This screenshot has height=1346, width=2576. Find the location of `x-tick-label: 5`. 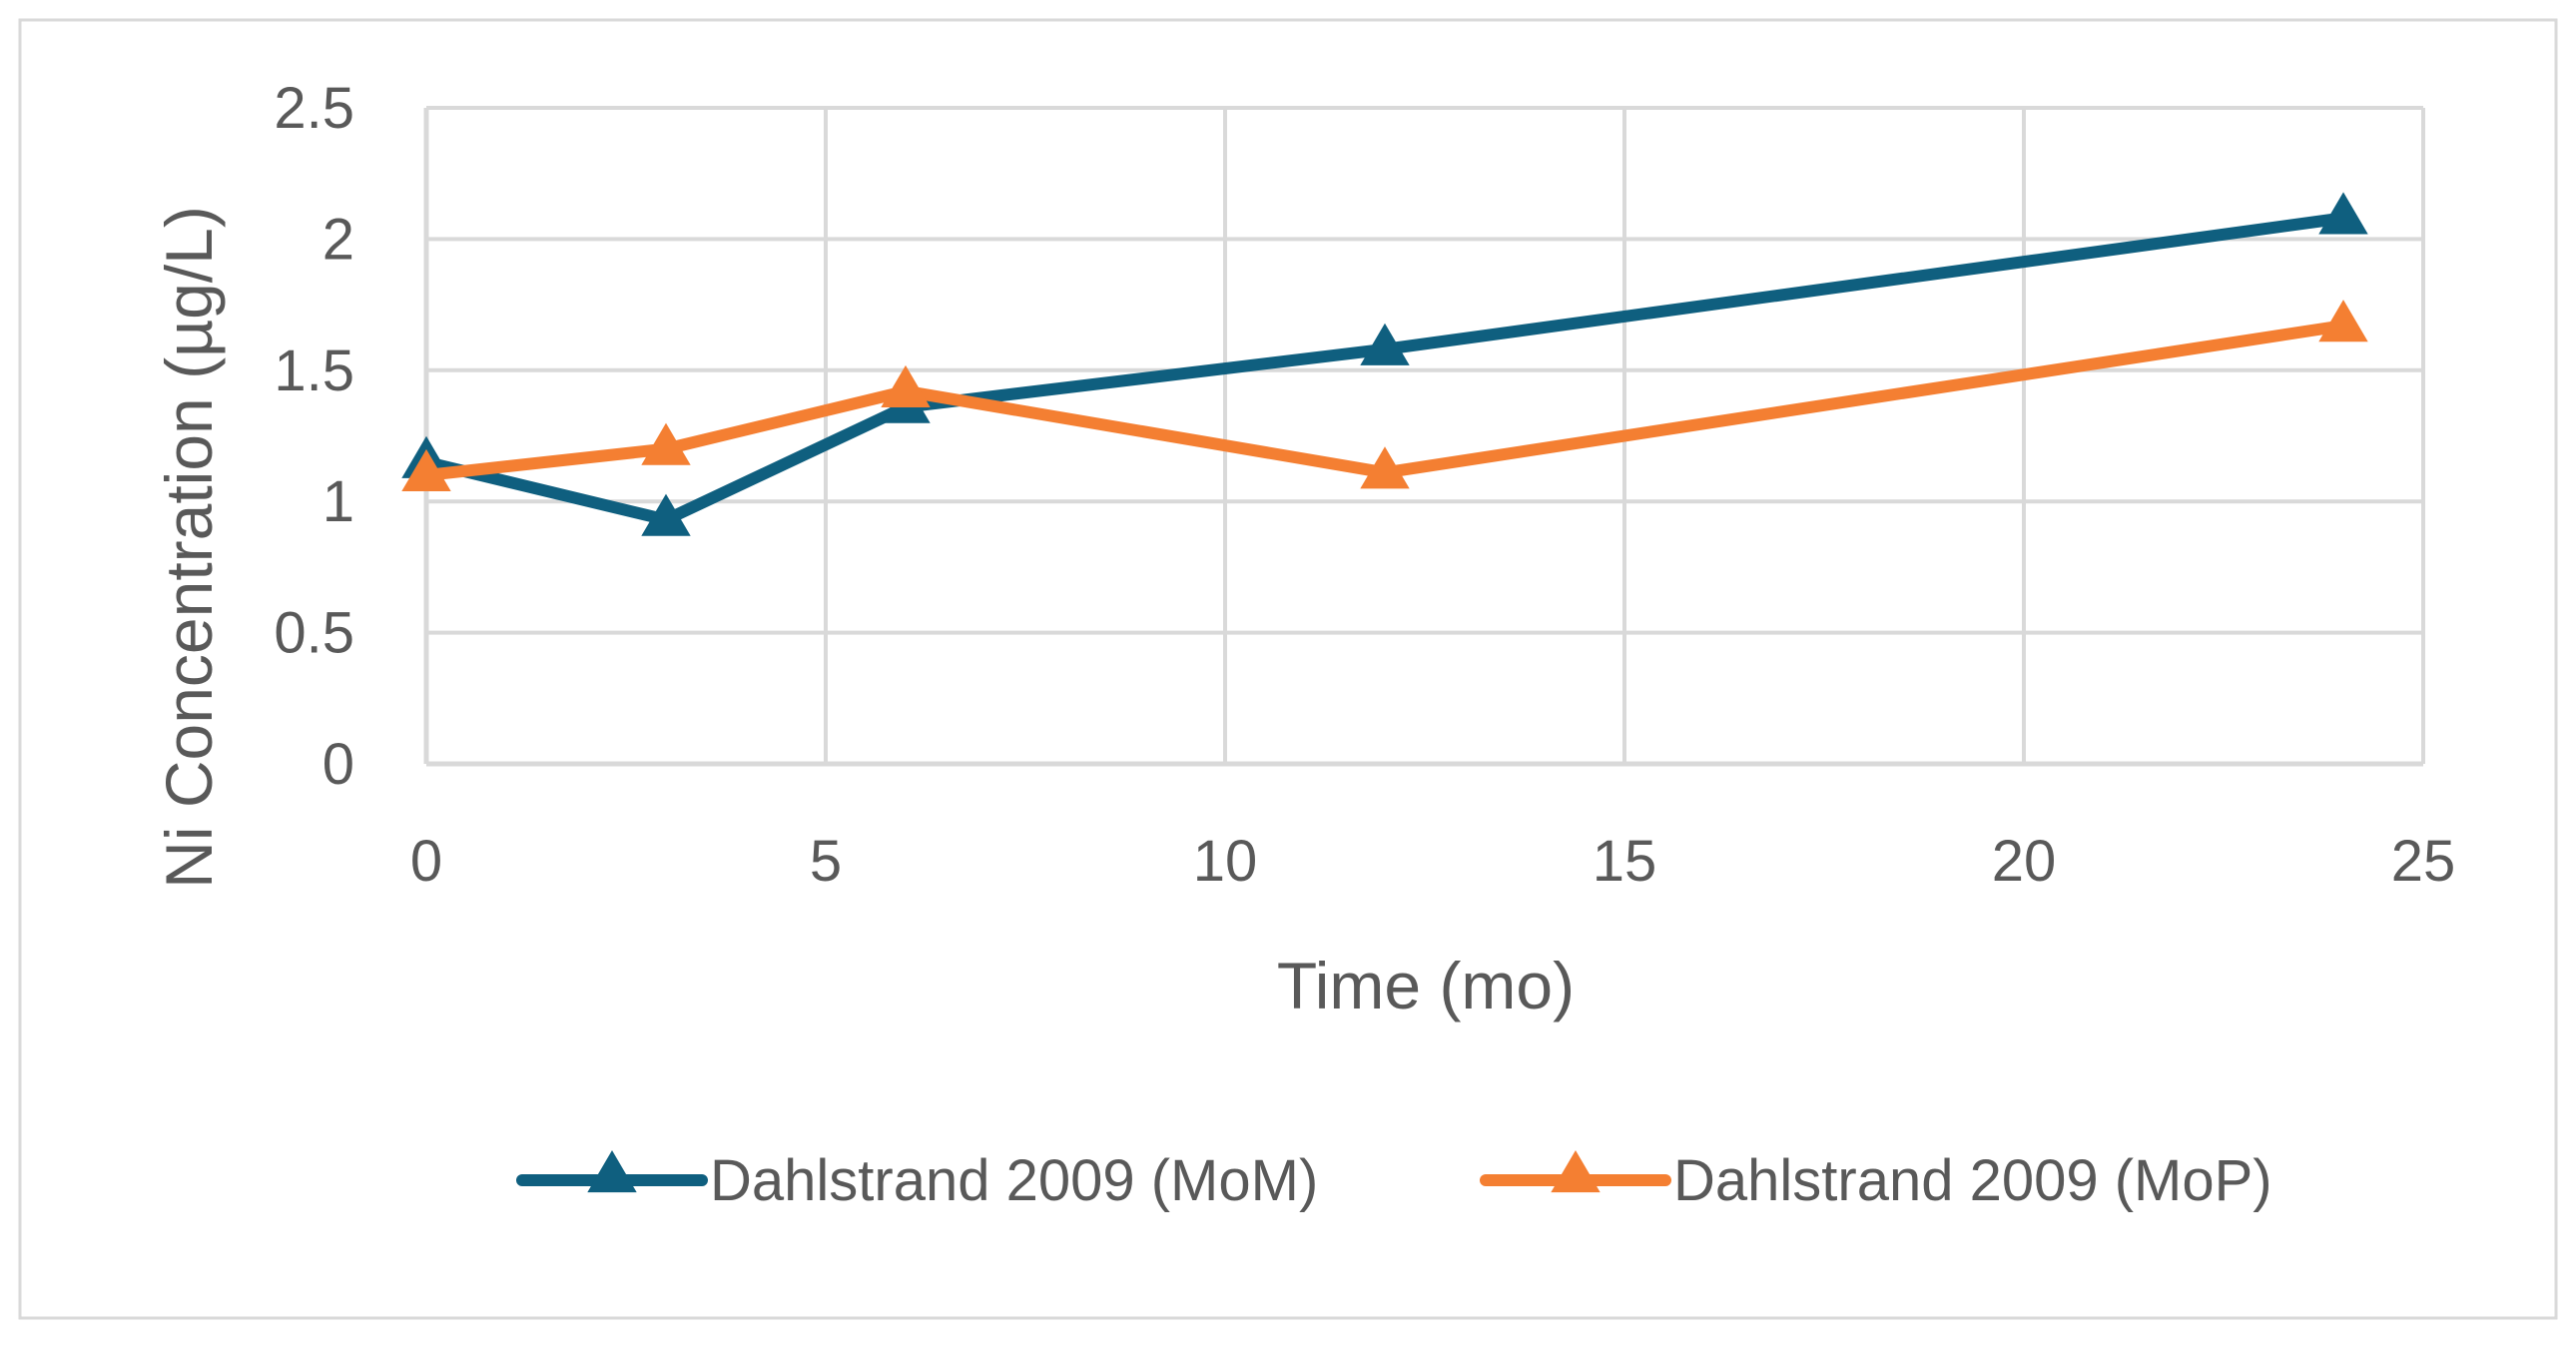

x-tick-label: 5 is located at coordinates (826, 861).